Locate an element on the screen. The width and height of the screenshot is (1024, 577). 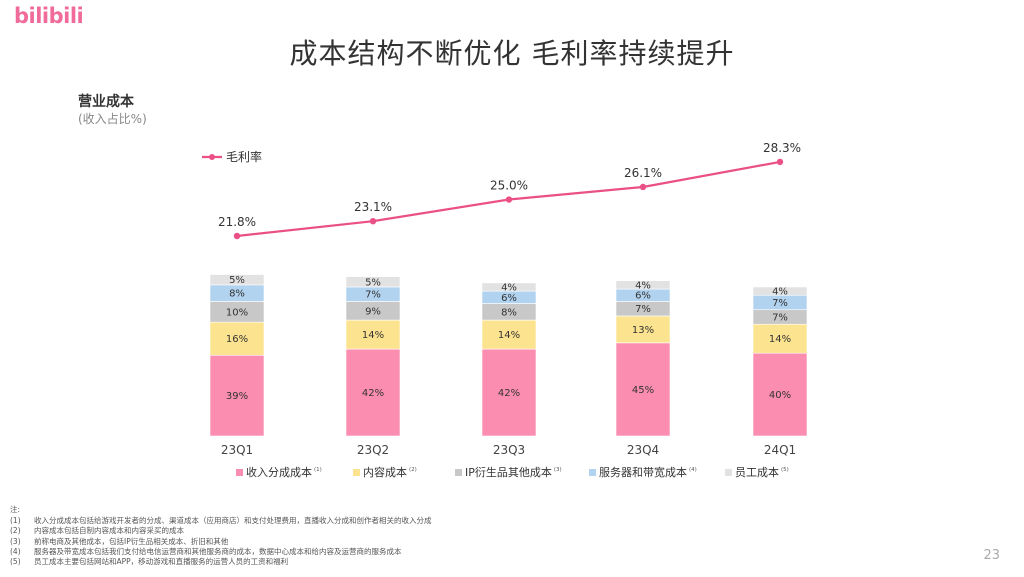
gross-margin-label: 21.8% is located at coordinates (237, 222).